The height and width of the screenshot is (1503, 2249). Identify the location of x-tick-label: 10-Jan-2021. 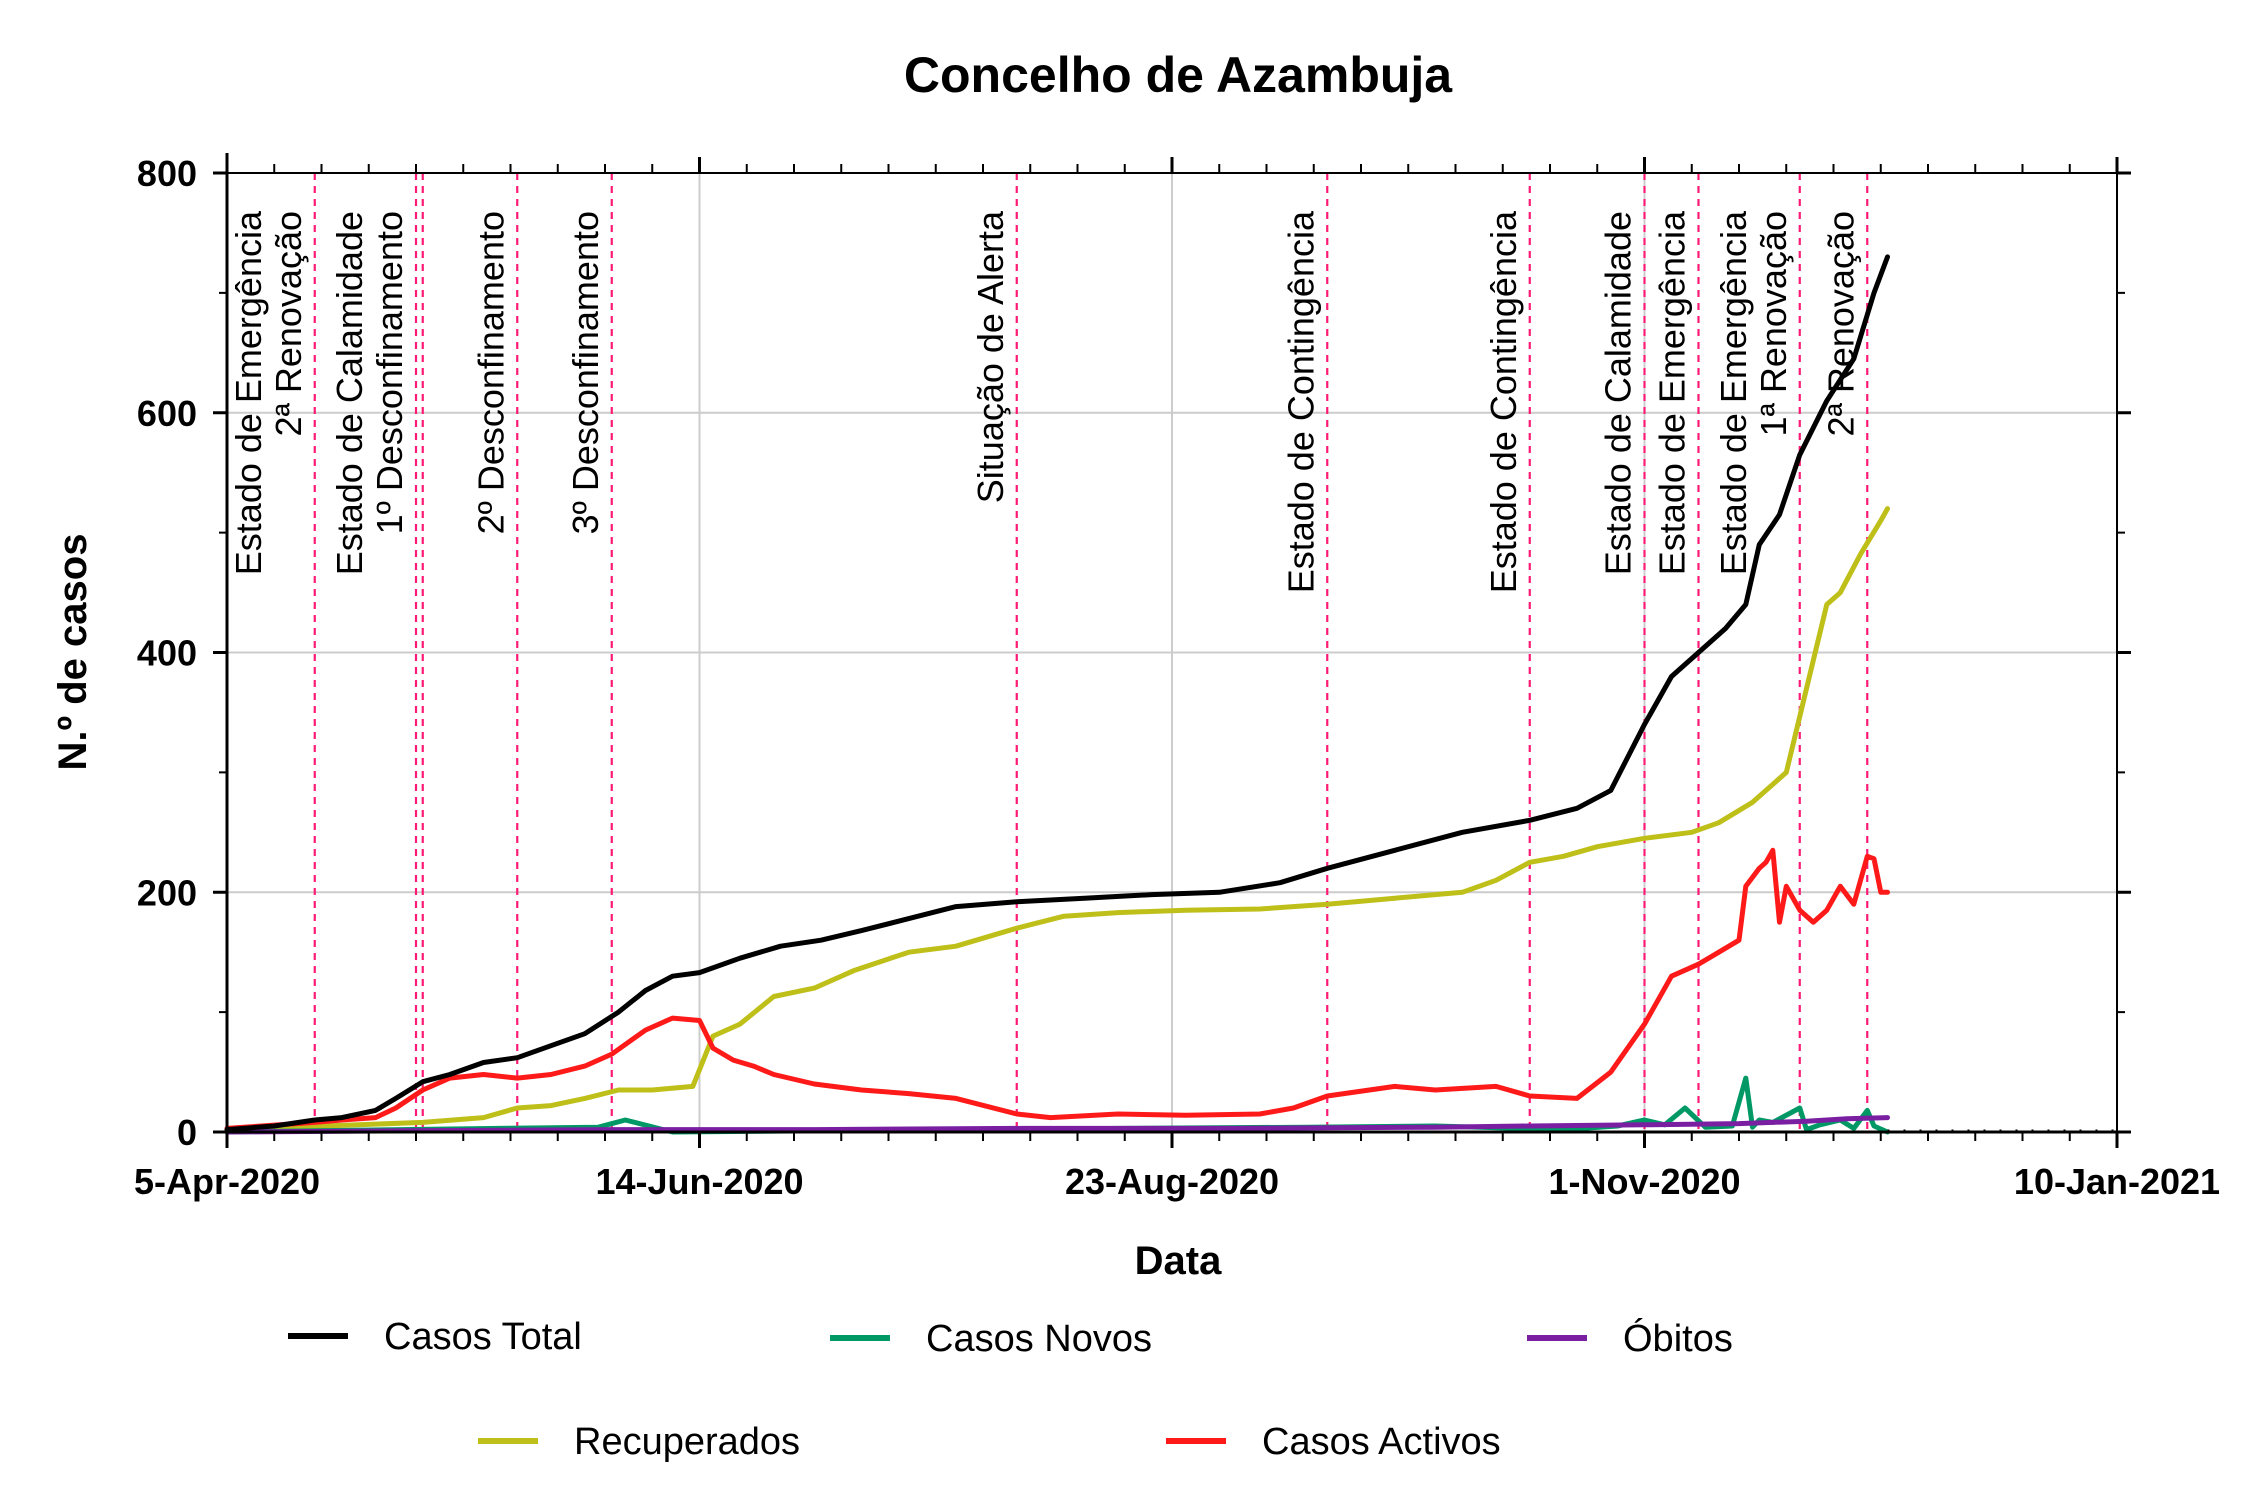
(2117, 1181).